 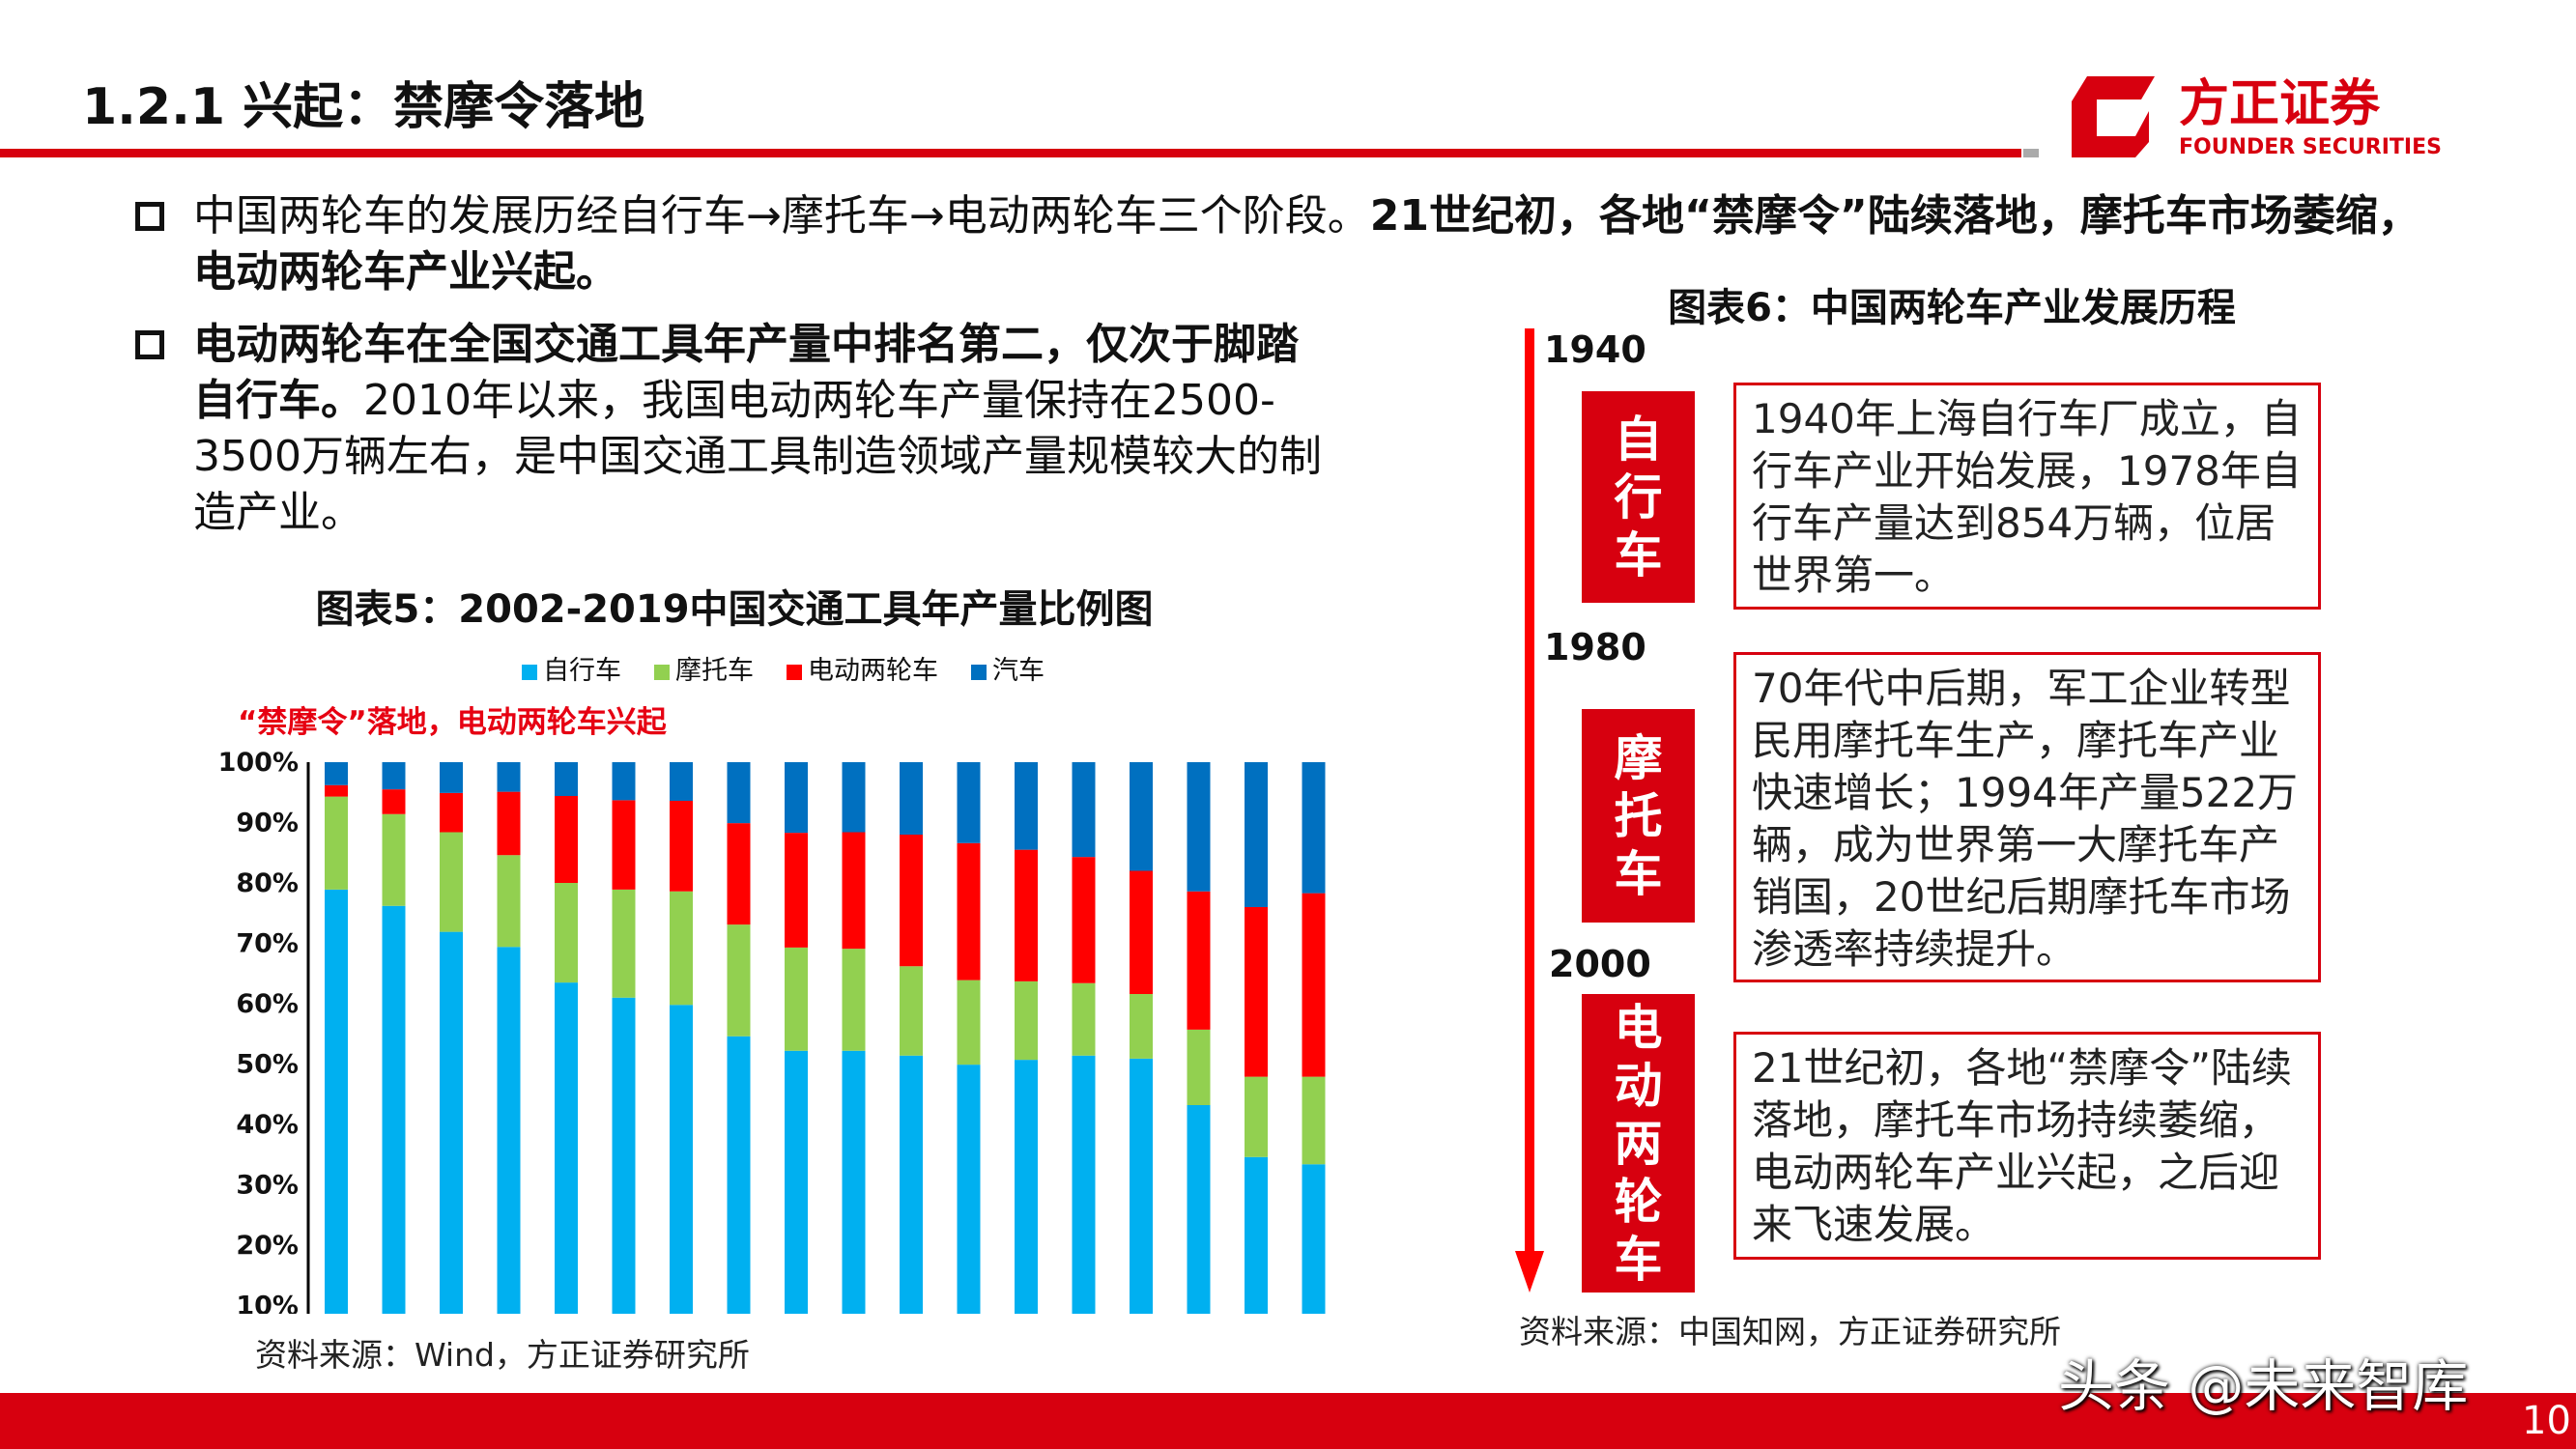 What do you see at coordinates (1600, 964) in the screenshot?
I see `timeline-year: 2000` at bounding box center [1600, 964].